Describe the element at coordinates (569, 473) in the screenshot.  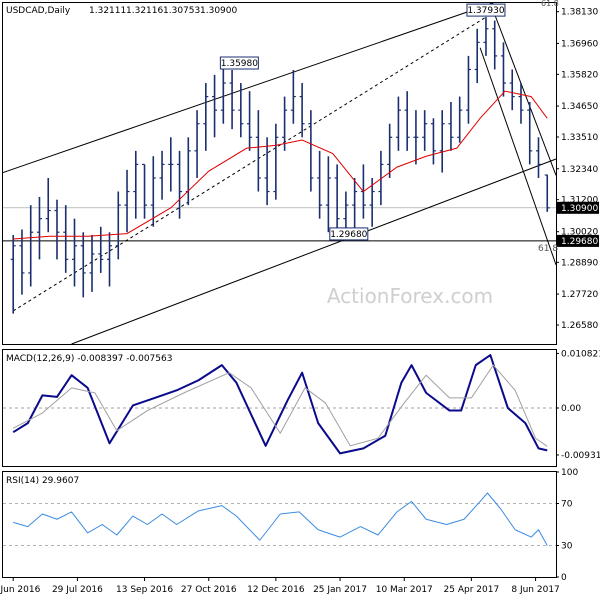
I see `rsi-tick-label: 100` at that location.